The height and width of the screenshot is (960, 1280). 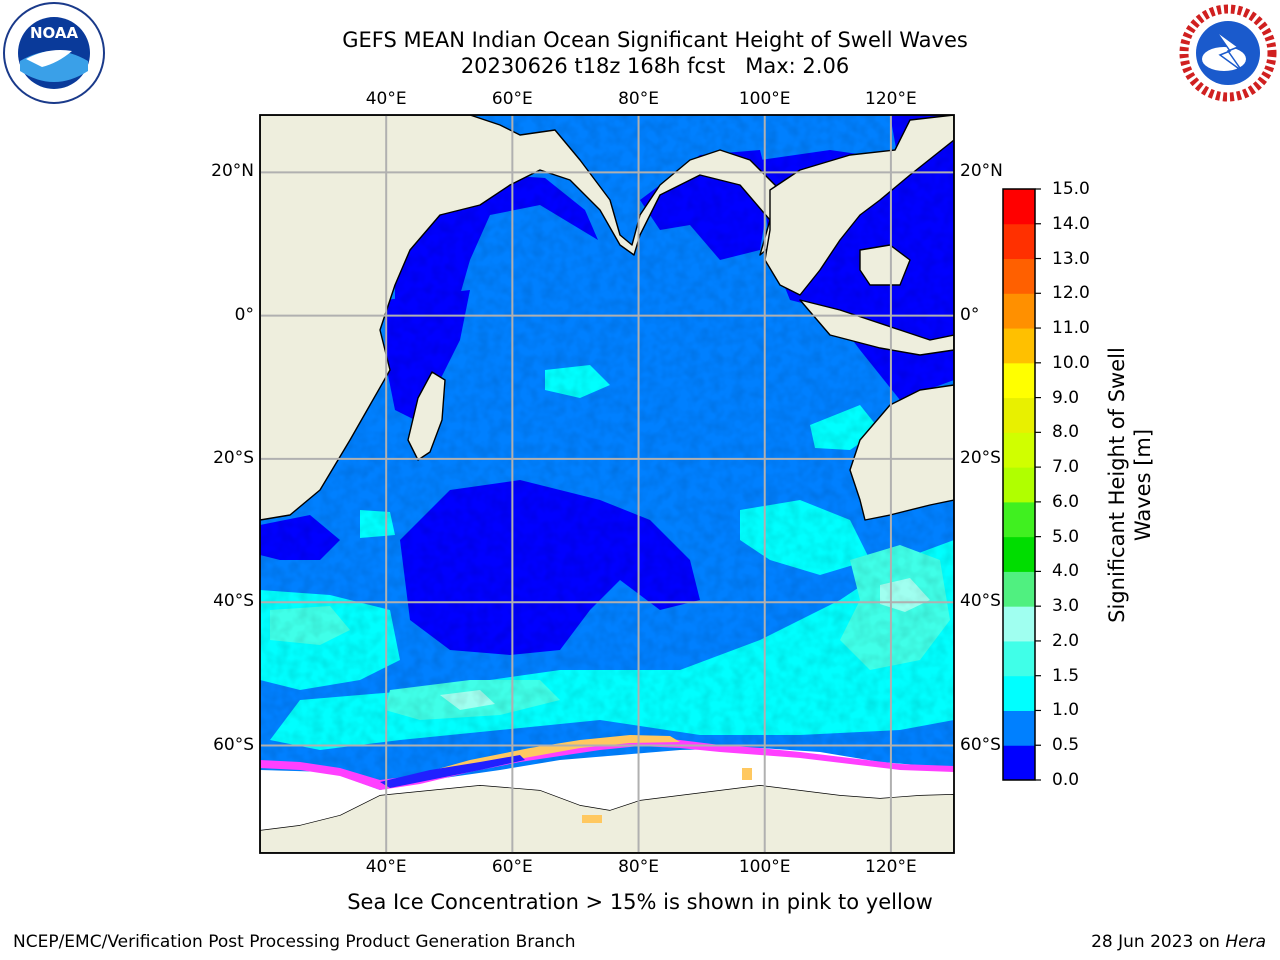 What do you see at coordinates (980, 601) in the screenshot?
I see `lat-tick-label-right: 40°S` at bounding box center [980, 601].